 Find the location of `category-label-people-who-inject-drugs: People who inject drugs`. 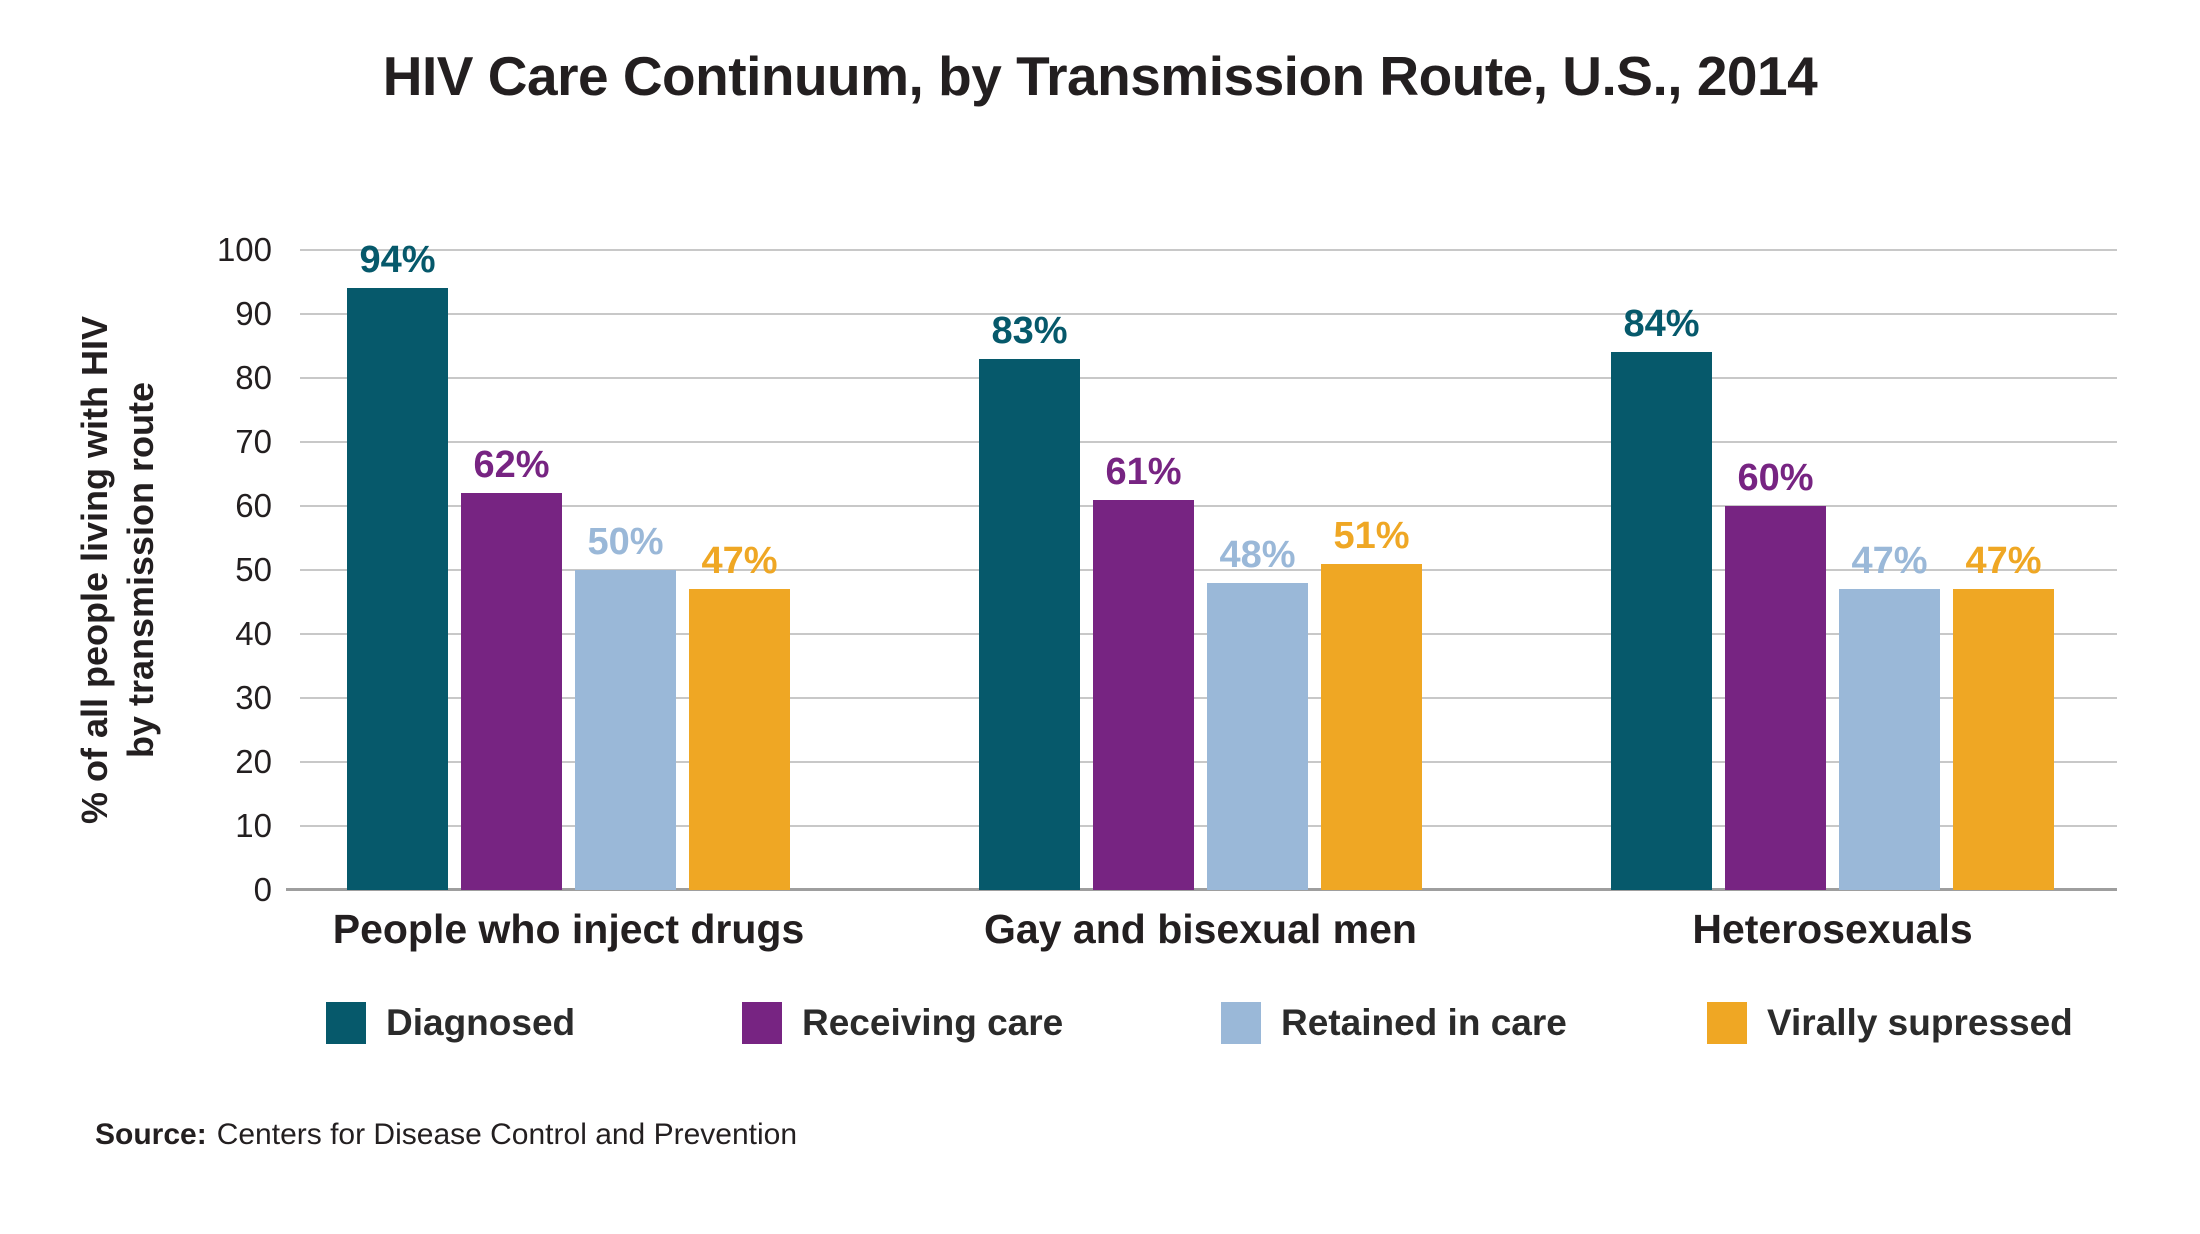

category-label-people-who-inject-drugs: People who inject drugs is located at coordinates (568, 929).